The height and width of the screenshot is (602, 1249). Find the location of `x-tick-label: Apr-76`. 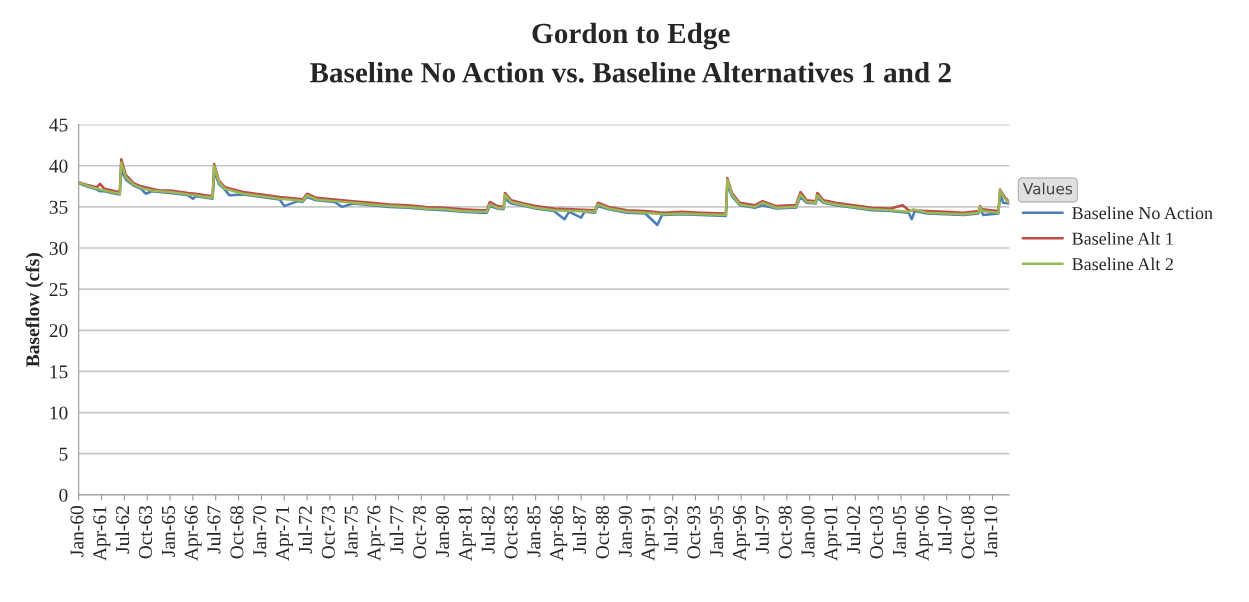

x-tick-label: Apr-76 is located at coordinates (376, 533).